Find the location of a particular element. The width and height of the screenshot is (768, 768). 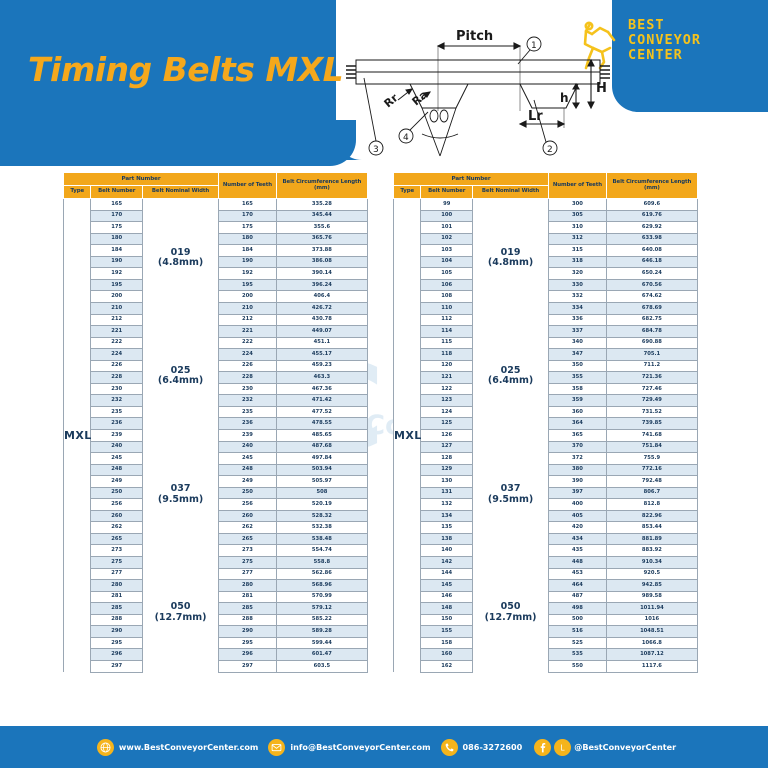

table-row: 281 281 570.99 is located at coordinates (216, 597).